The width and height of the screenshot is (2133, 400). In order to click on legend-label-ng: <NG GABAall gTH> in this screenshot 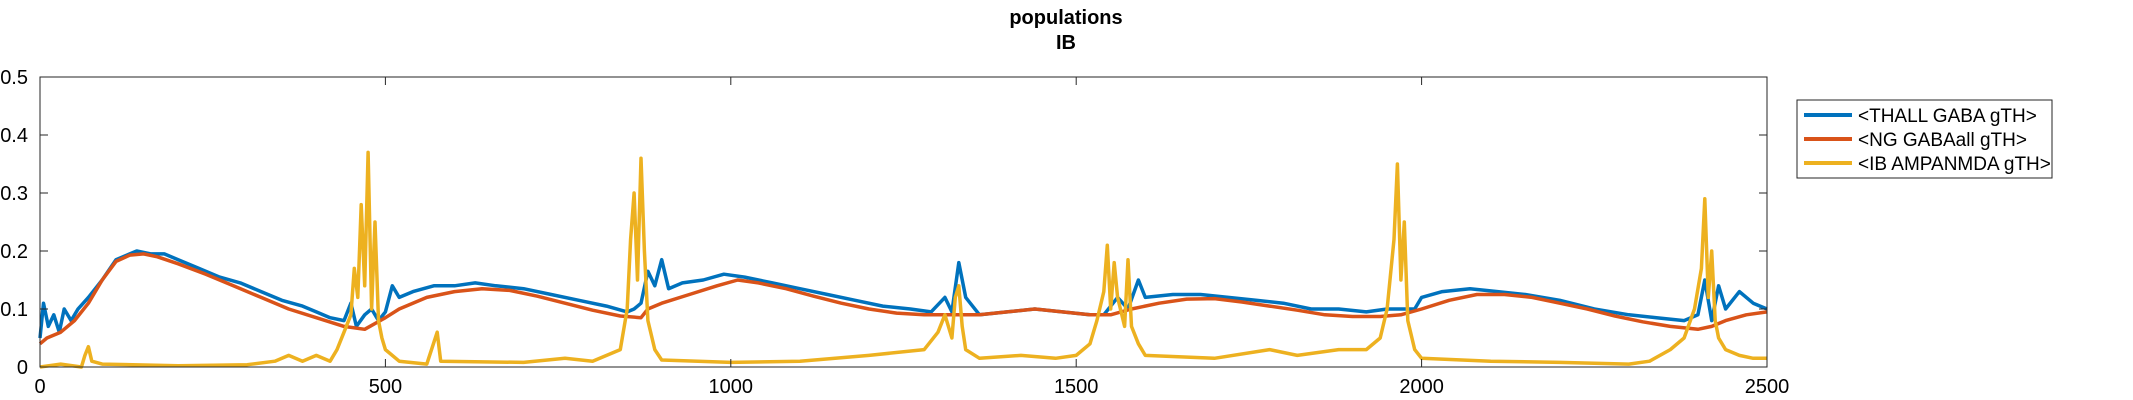, I will do `click(1942, 140)`.